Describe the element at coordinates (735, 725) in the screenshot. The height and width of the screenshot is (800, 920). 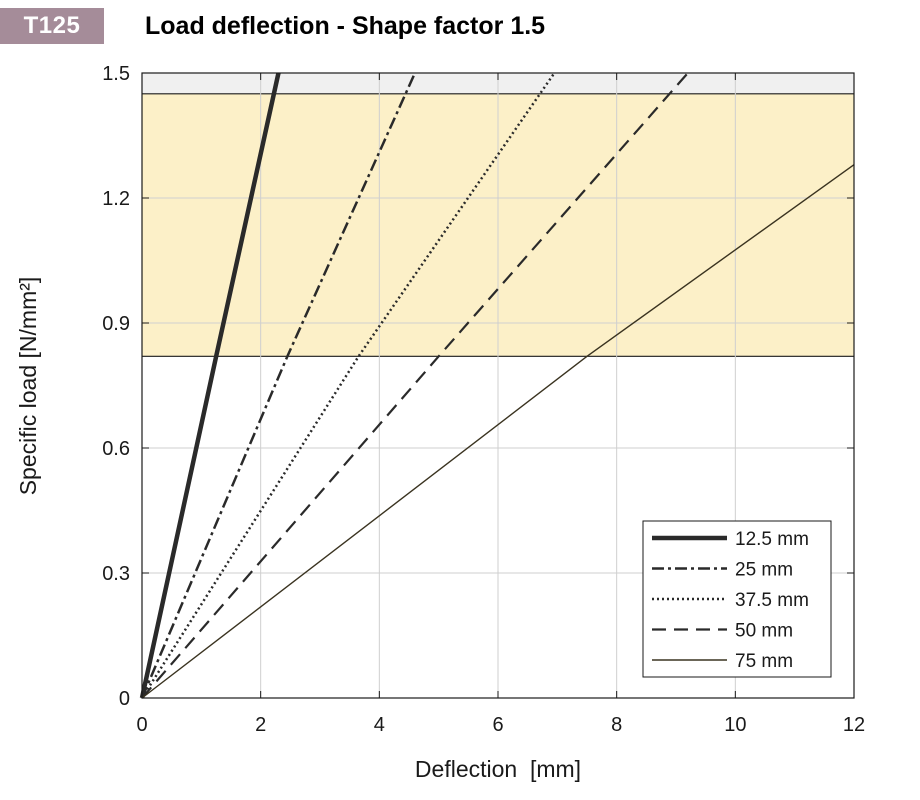
I see `x-tick-label: 10` at that location.